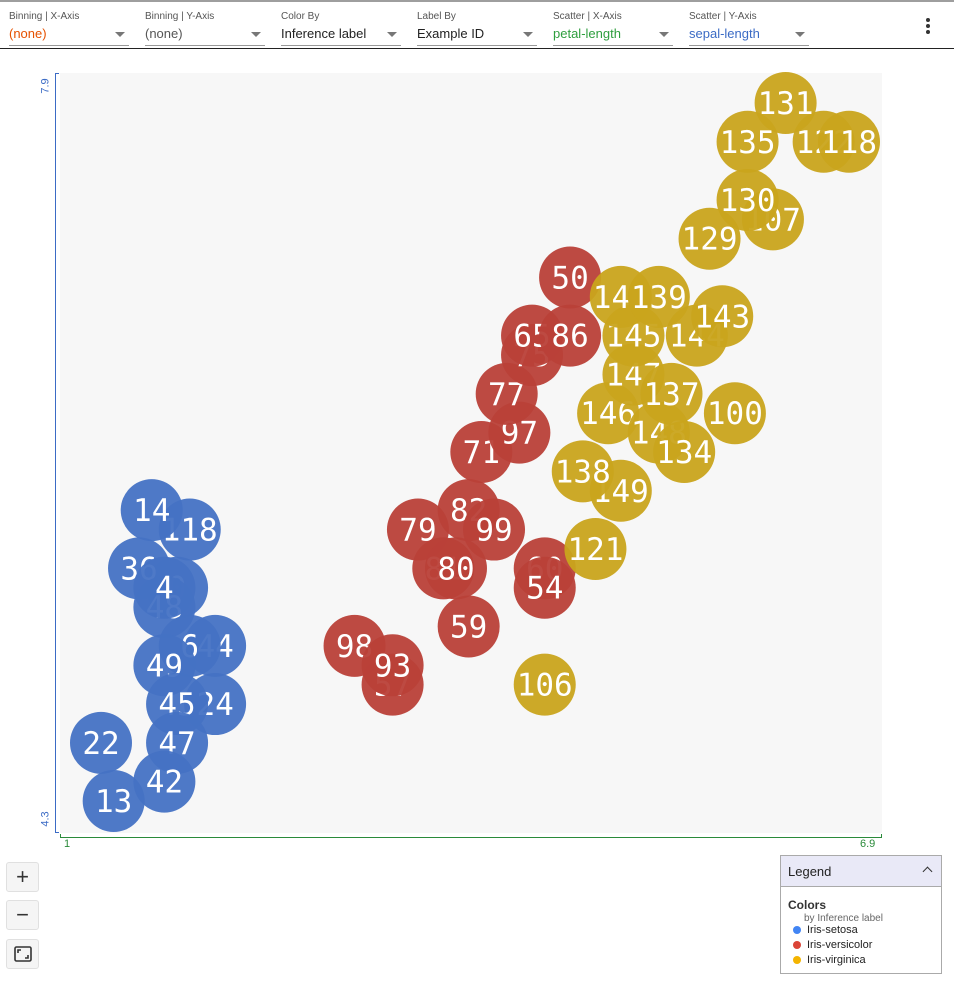  I want to click on data-point-131: 131, so click(785, 103).